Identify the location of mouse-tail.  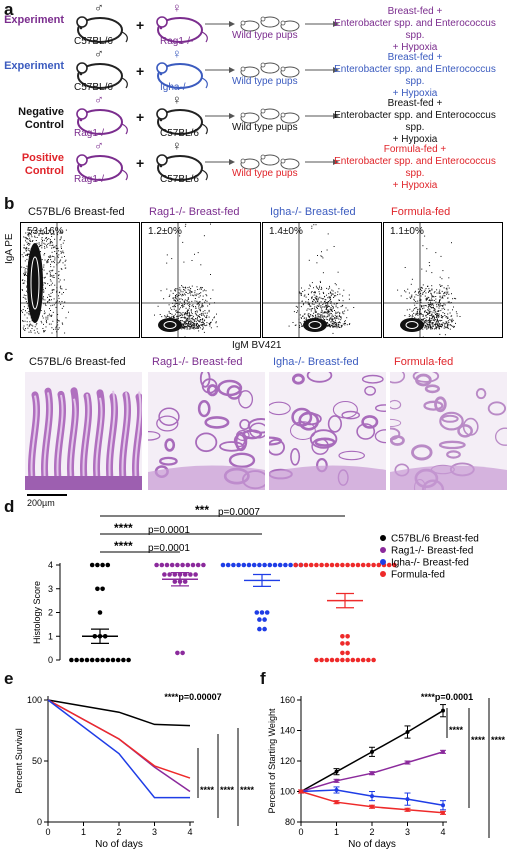
(124, 83).